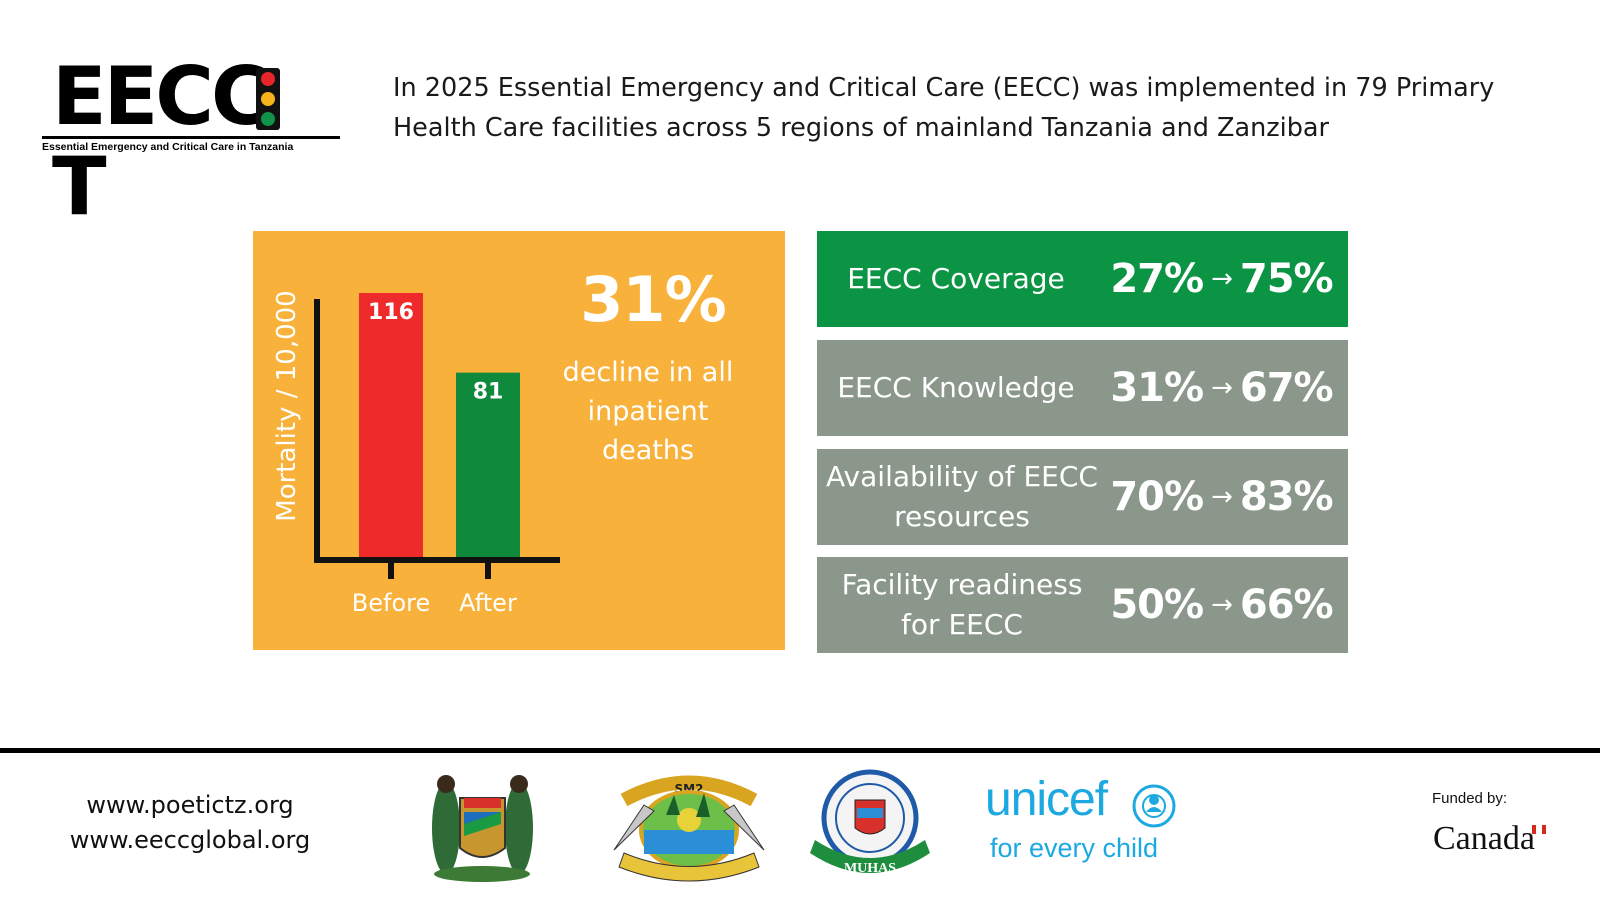 The height and width of the screenshot is (901, 1600). I want to click on traffic-light-icon, so click(268, 99).